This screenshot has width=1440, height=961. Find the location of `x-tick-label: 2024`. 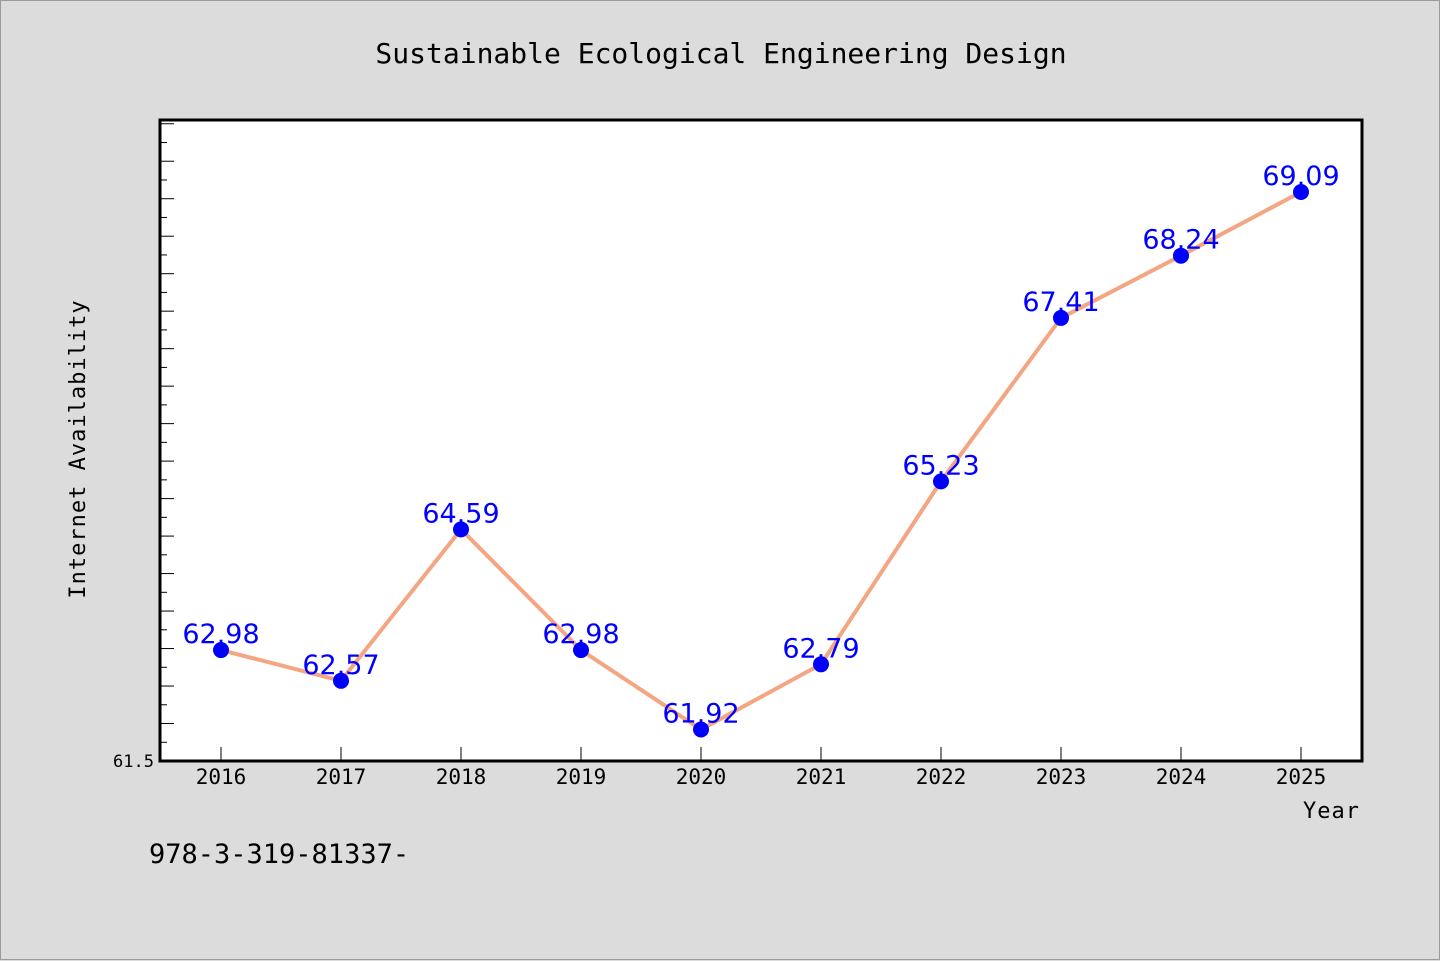

x-tick-label: 2024 is located at coordinates (1181, 777).